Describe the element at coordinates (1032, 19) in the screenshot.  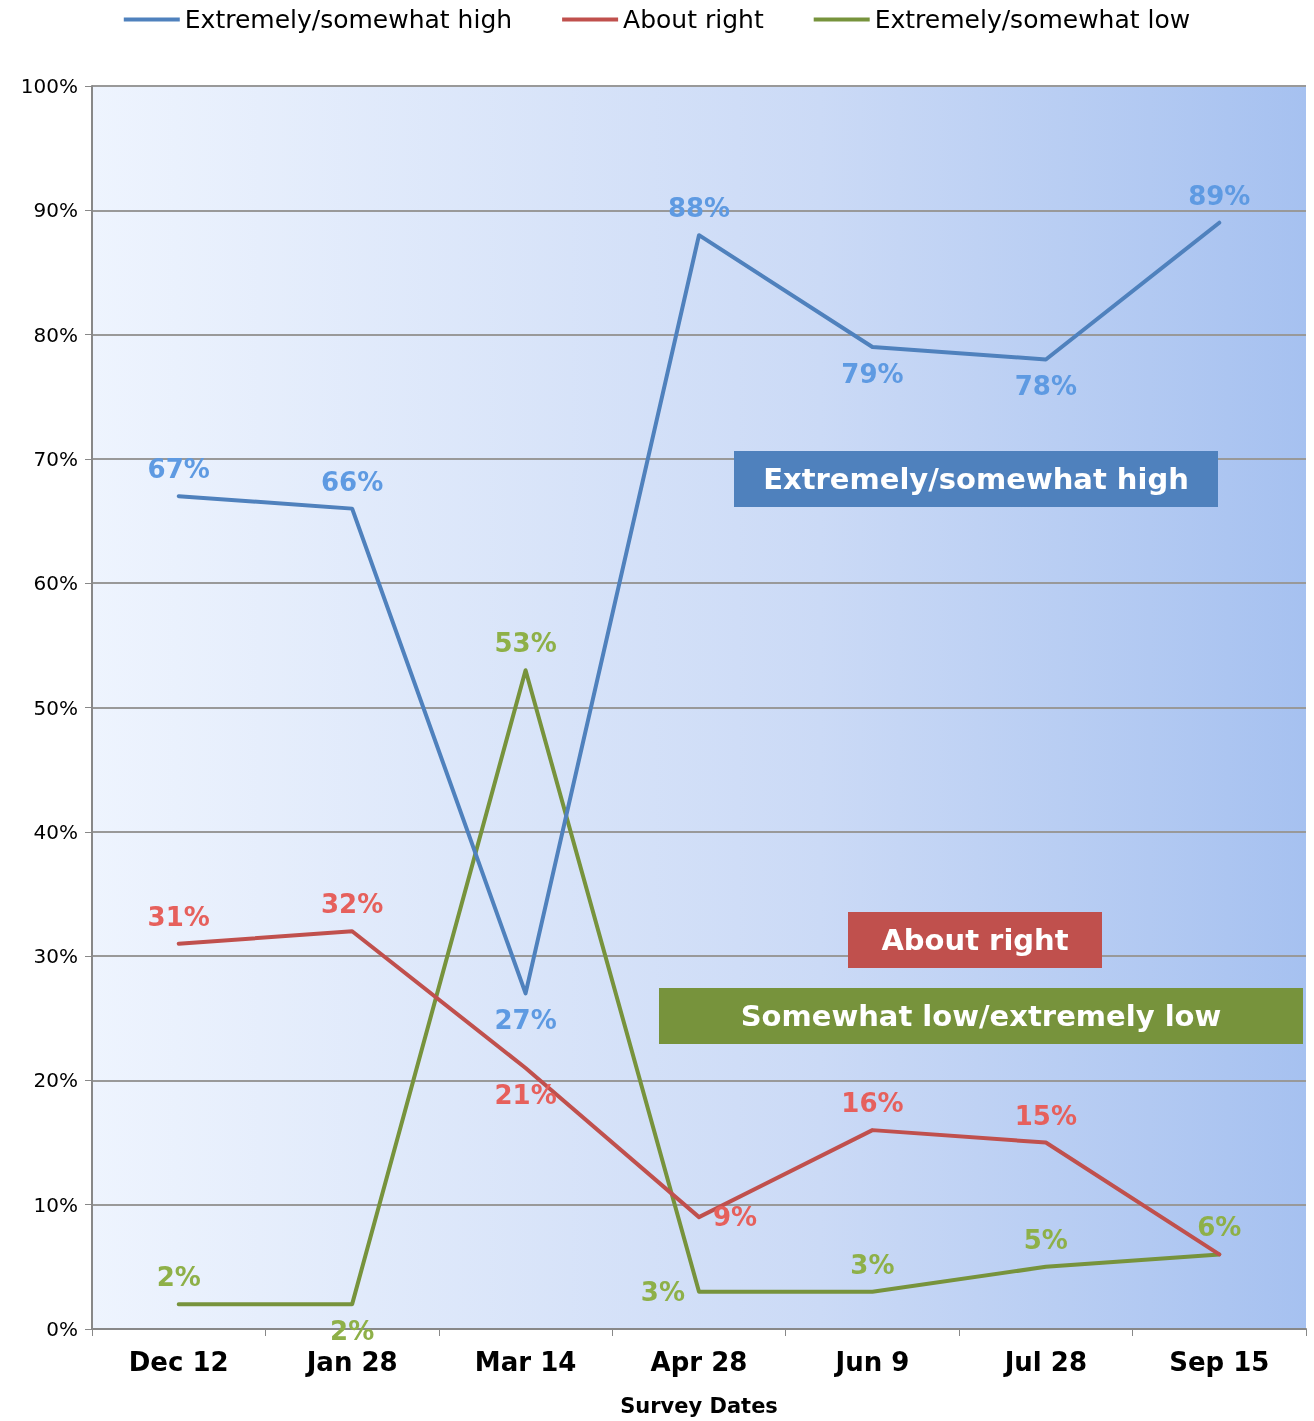
I see `legend-label: Extremely/somewhat low` at that location.